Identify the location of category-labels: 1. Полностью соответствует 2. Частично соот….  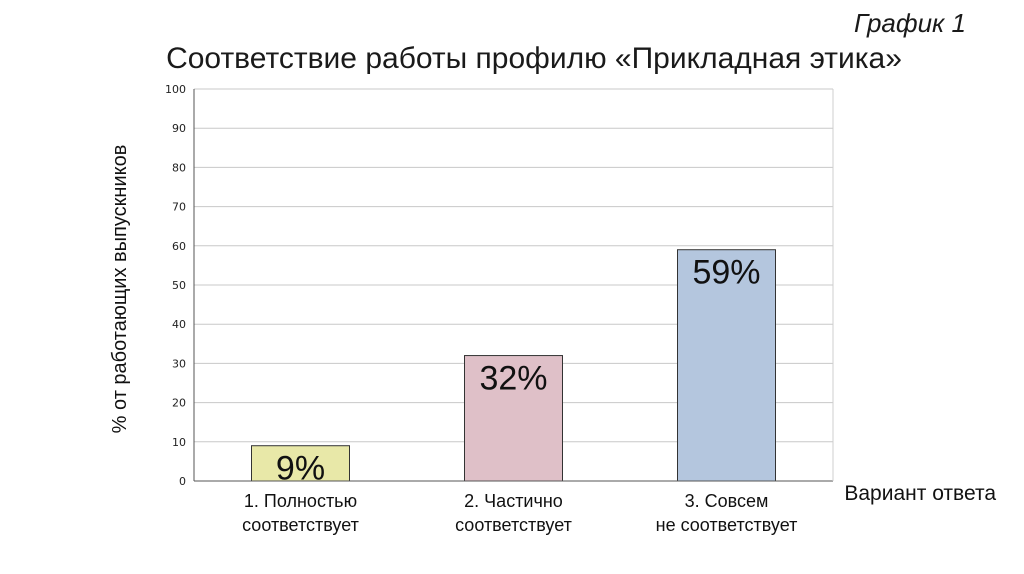
(519, 513).